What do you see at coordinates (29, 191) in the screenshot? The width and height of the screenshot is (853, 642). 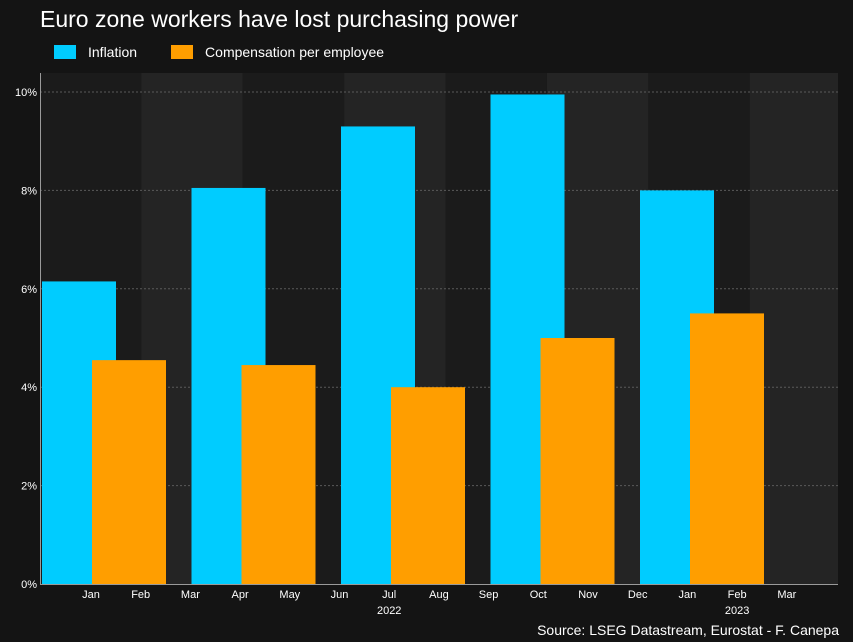 I see `y-tick-label: 8%` at bounding box center [29, 191].